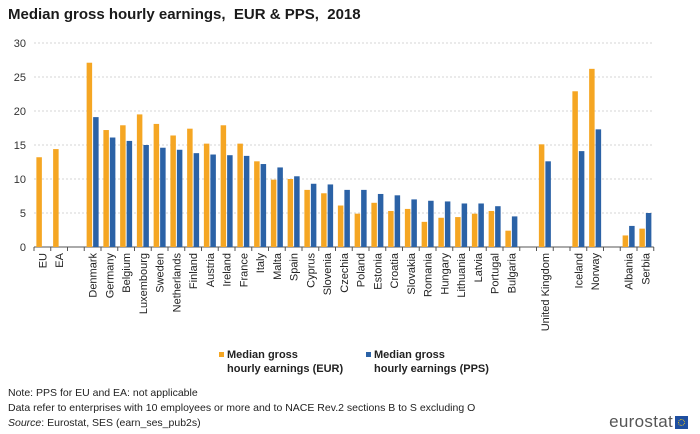 This screenshot has width=700, height=434. I want to click on x-tick-label: Slovakia, so click(412, 273).